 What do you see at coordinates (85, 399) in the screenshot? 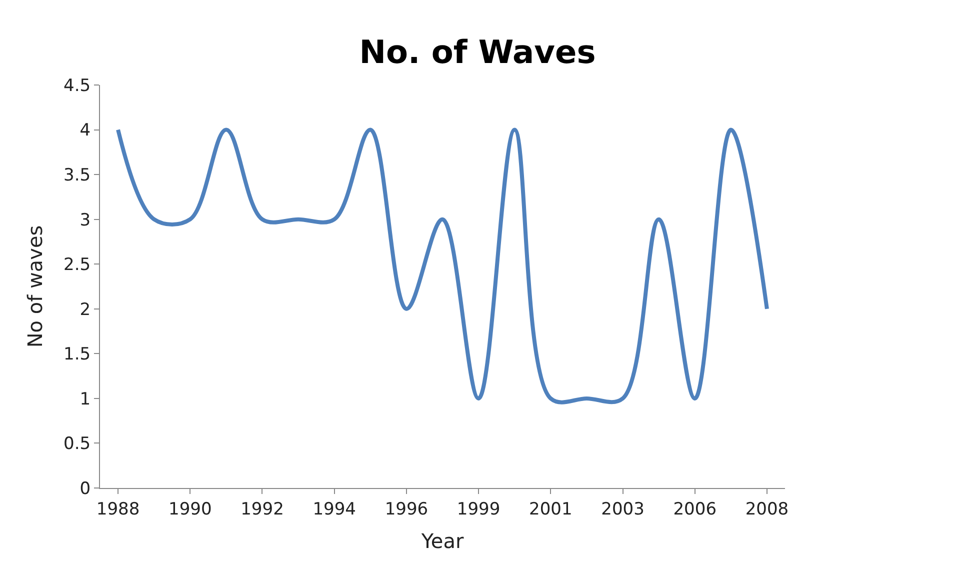
I see `y-tick-label: 1` at bounding box center [85, 399].